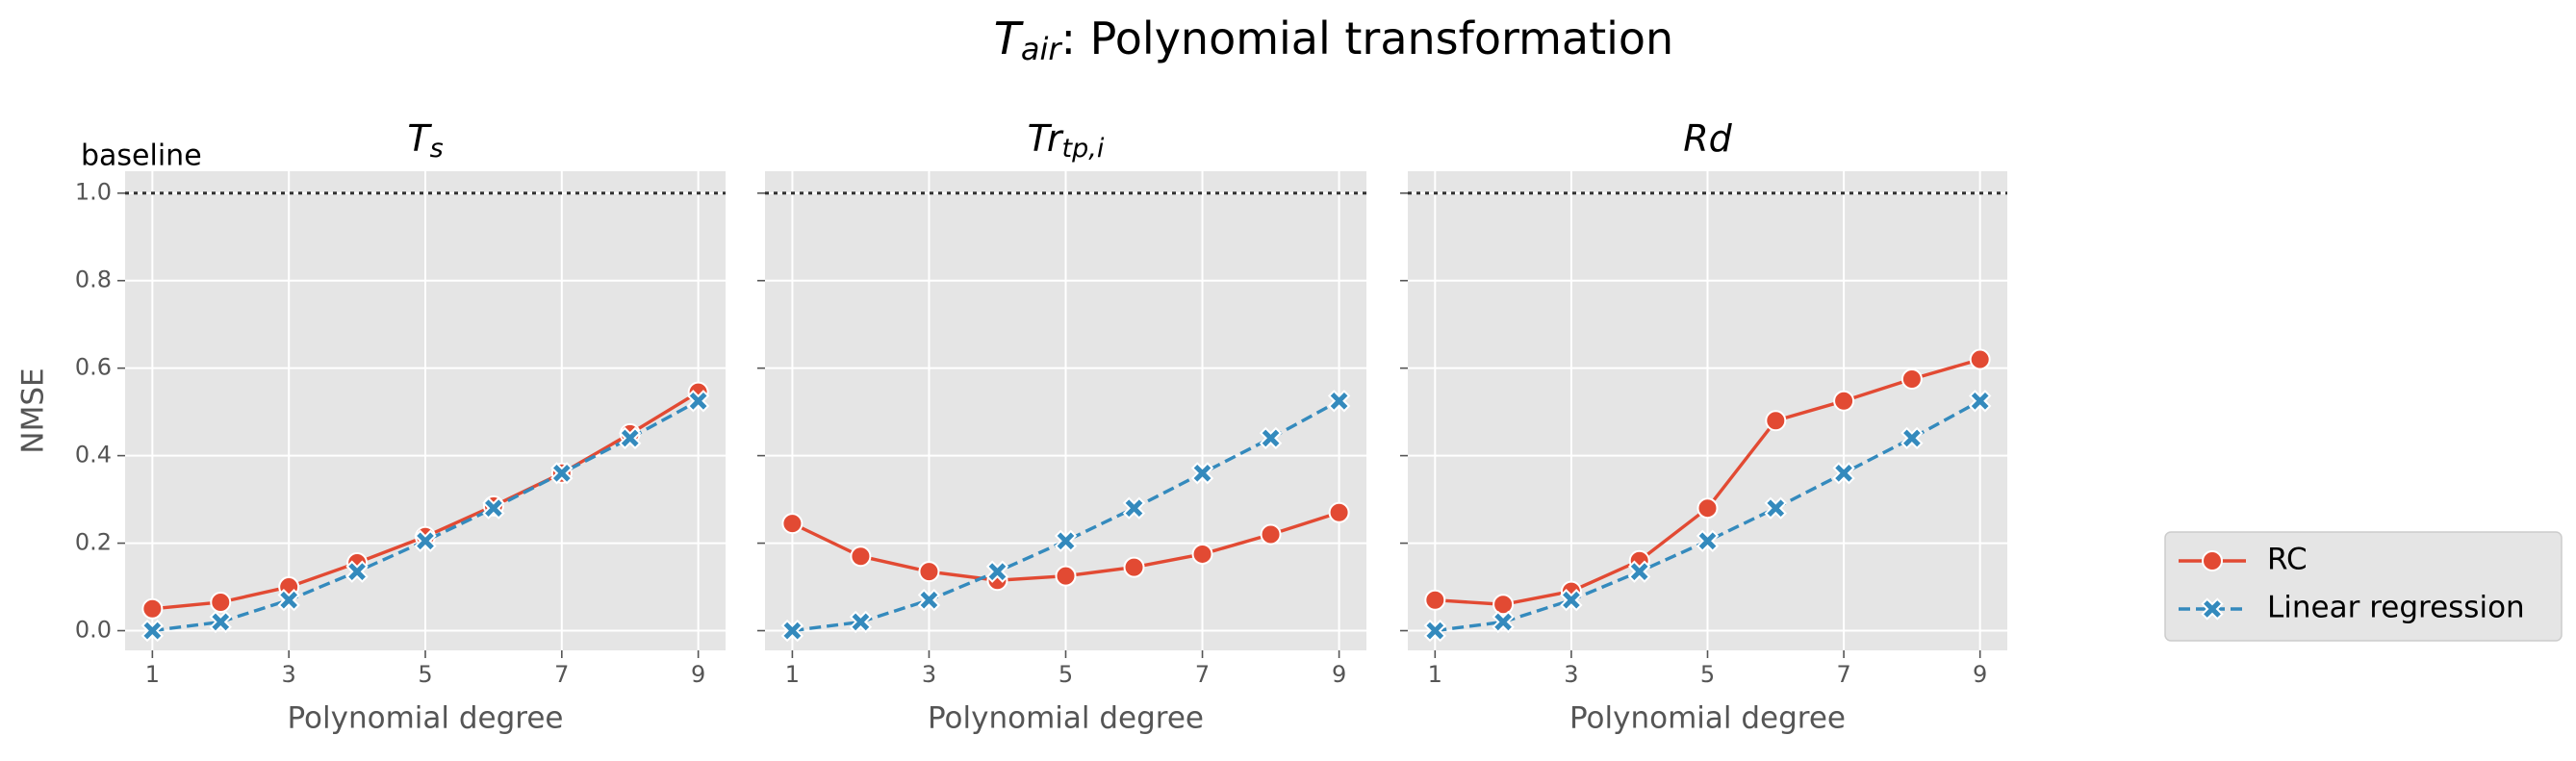 This screenshot has height=761, width=2576. Describe the element at coordinates (93, 630) in the screenshot. I see `y-tick-label: 0.0` at that location.